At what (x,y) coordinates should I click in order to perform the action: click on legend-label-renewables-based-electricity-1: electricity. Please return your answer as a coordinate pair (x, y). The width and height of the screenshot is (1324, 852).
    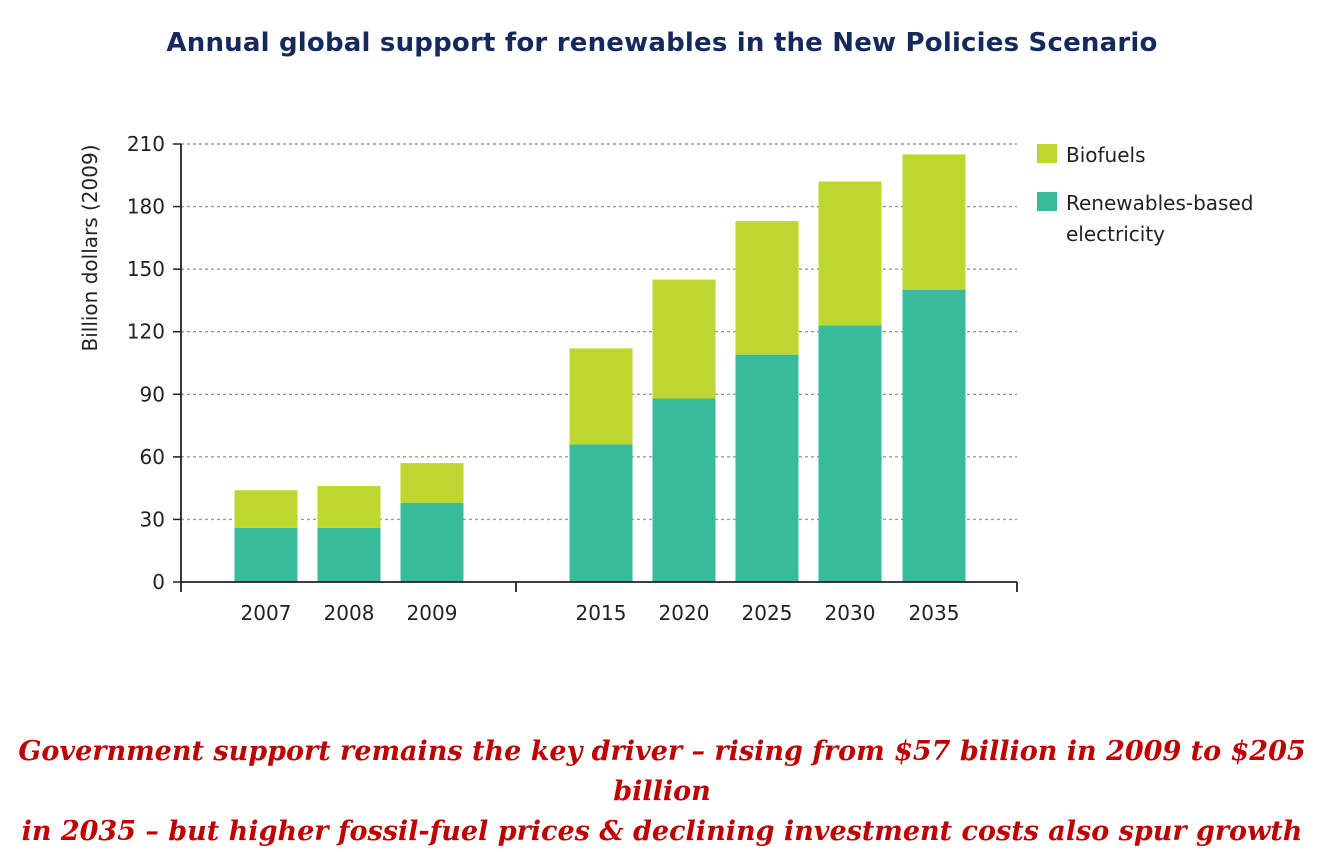
    Looking at the image, I should click on (1115, 234).